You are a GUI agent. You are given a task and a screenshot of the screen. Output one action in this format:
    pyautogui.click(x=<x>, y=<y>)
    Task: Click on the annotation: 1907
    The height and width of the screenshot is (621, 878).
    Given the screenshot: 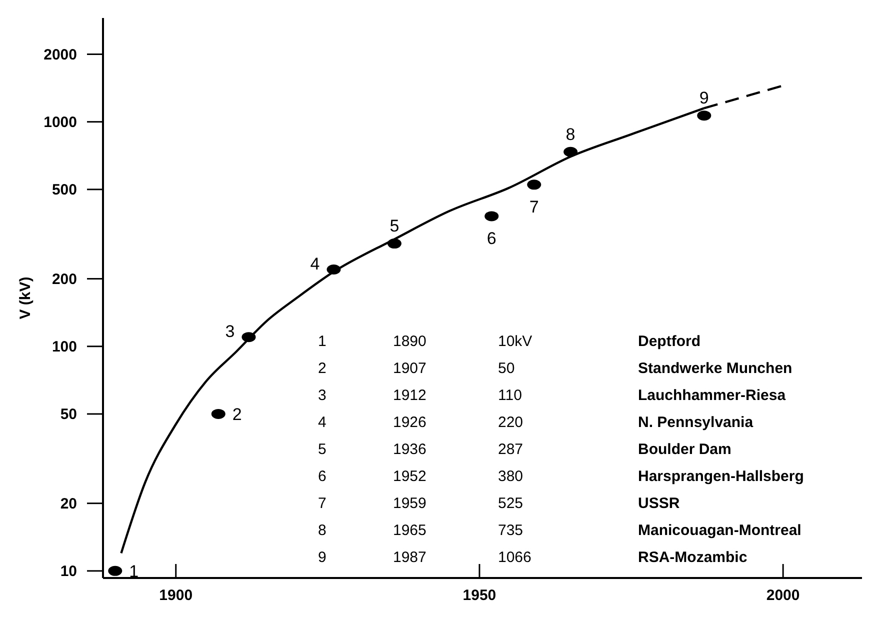 What is the action you would take?
    pyautogui.click(x=409, y=368)
    